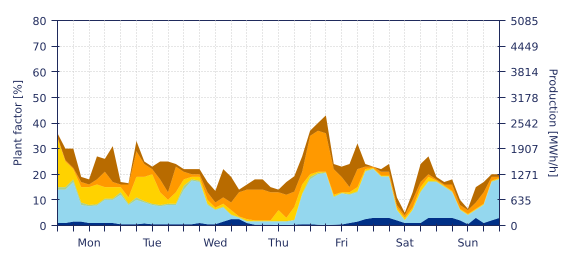 The width and height of the screenshot is (570, 263). I want to click on y2-tick-label: 3178, so click(524, 98).